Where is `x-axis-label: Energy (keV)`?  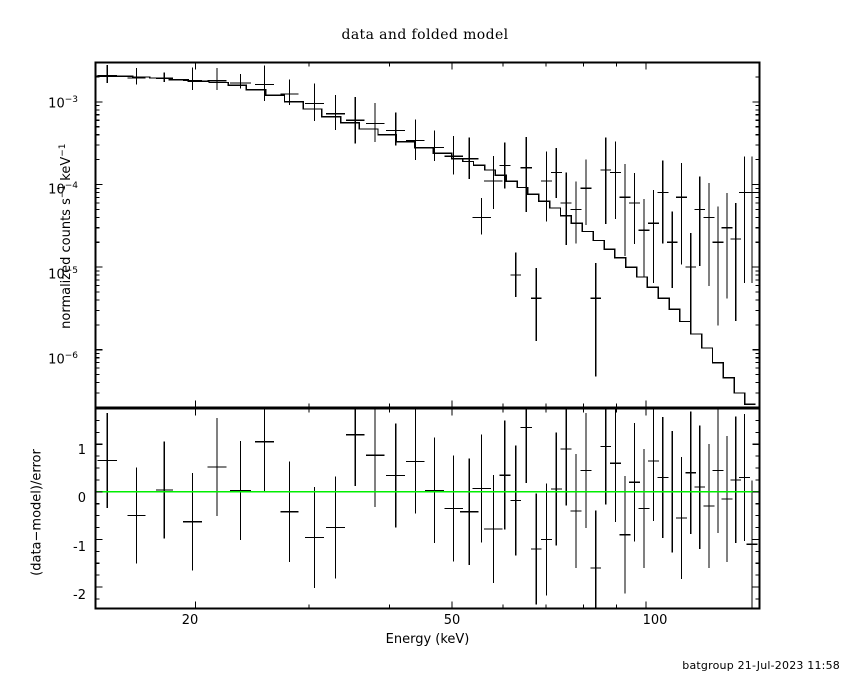
x-axis-label: Energy (keV) is located at coordinates (427, 639).